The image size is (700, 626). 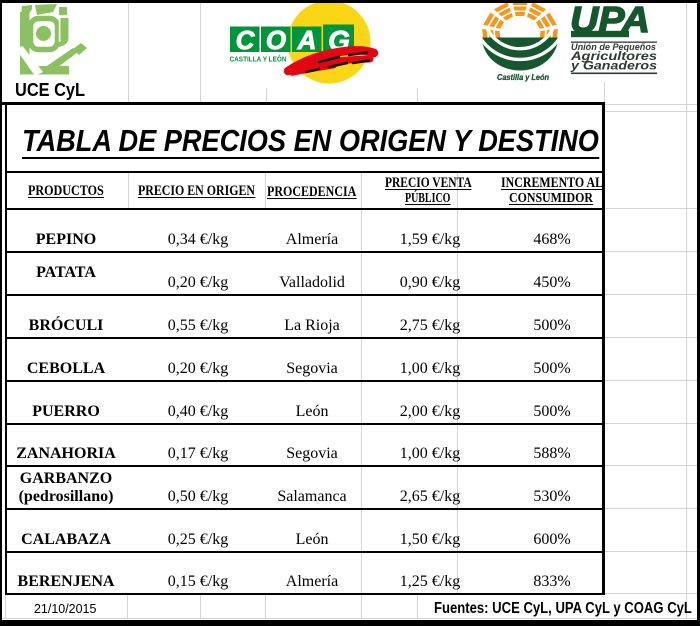 I want to click on svg-text: Castilla y León, so click(x=523, y=77).